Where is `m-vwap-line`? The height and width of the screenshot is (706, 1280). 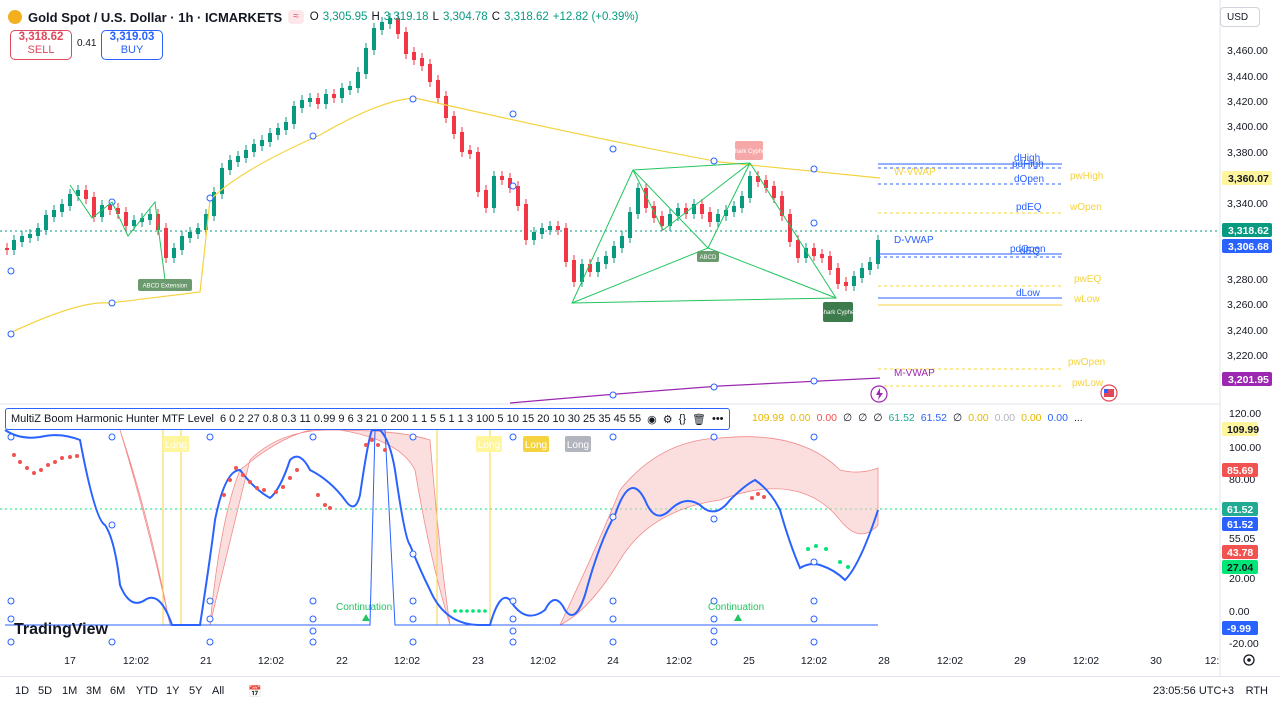 m-vwap-line is located at coordinates (695, 390).